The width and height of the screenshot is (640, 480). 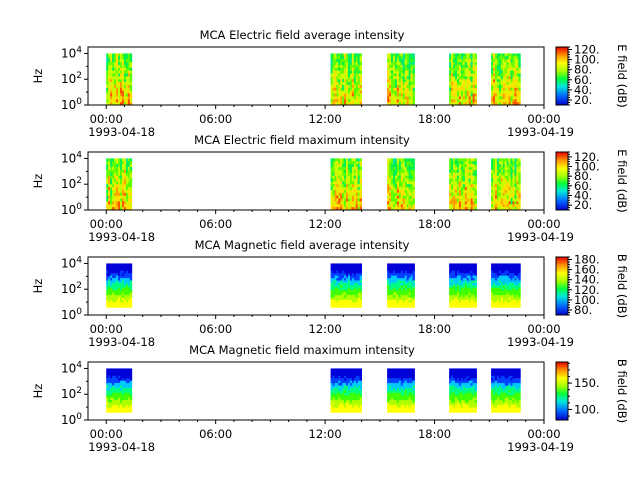 What do you see at coordinates (302, 350) in the screenshot?
I see `panel-title: MCA Magnetic field maximum intensity` at bounding box center [302, 350].